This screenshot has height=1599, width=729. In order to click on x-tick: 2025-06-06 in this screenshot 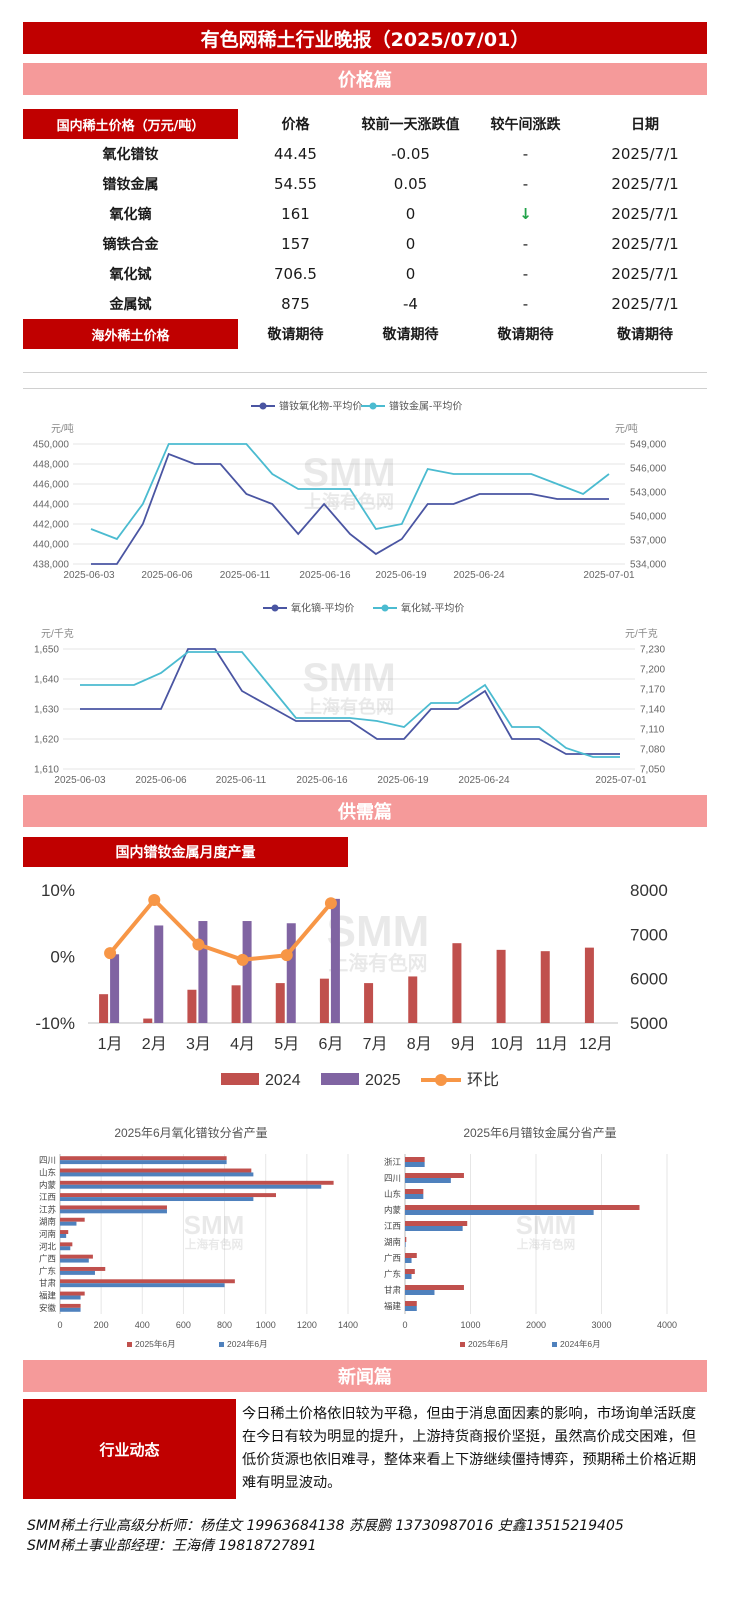, I will do `click(161, 780)`.